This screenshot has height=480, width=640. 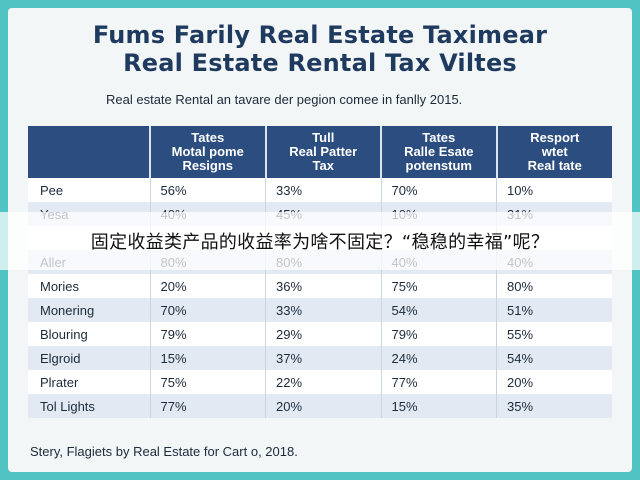 I want to click on table-cell: 51%, so click(x=554, y=310).